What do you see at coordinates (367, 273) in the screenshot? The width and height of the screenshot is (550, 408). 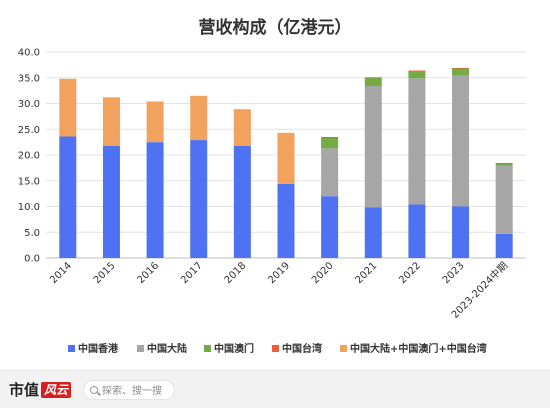 I see `x-tick-label: 2021` at bounding box center [367, 273].